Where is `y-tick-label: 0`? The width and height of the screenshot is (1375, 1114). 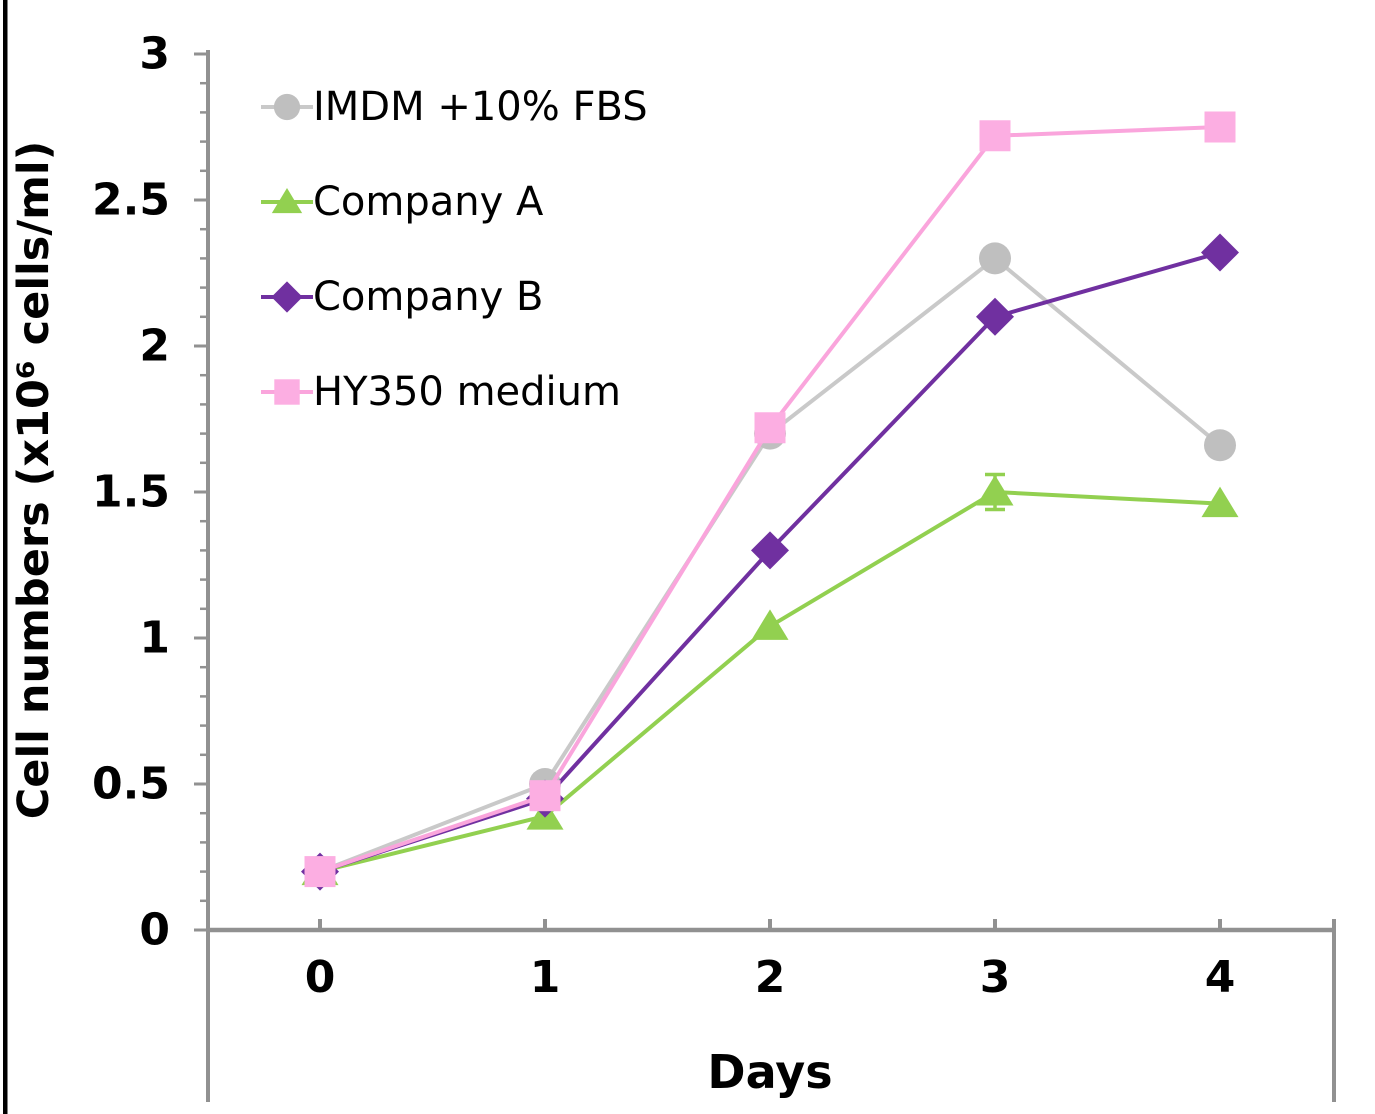
y-tick-label: 0 is located at coordinates (154, 930).